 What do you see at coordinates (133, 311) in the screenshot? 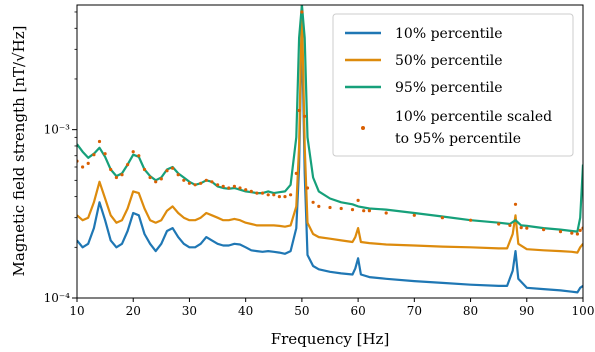
I see `x-tick-label: 20` at bounding box center [133, 311].